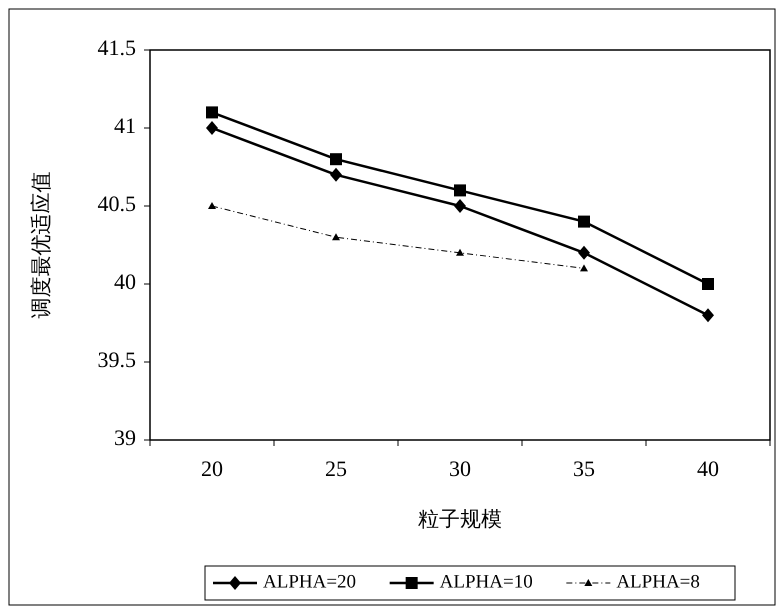  What do you see at coordinates (125, 125) in the screenshot?
I see `y-tick-label: 41` at bounding box center [125, 125].